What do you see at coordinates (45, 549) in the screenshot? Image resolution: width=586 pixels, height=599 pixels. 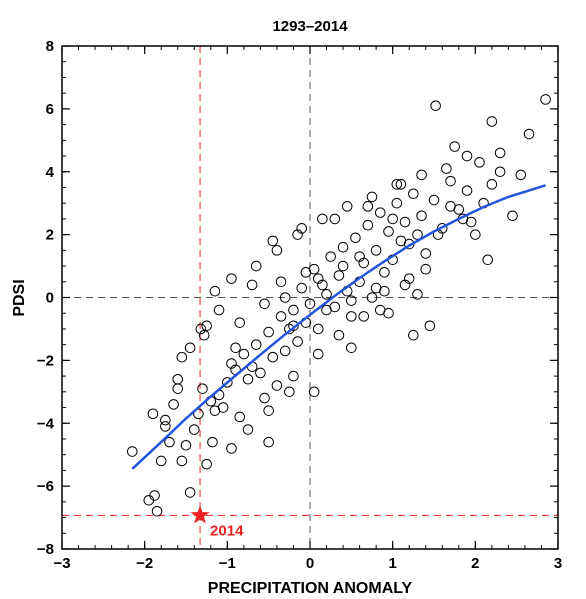 I see `y-tick-label: −8` at bounding box center [45, 549].